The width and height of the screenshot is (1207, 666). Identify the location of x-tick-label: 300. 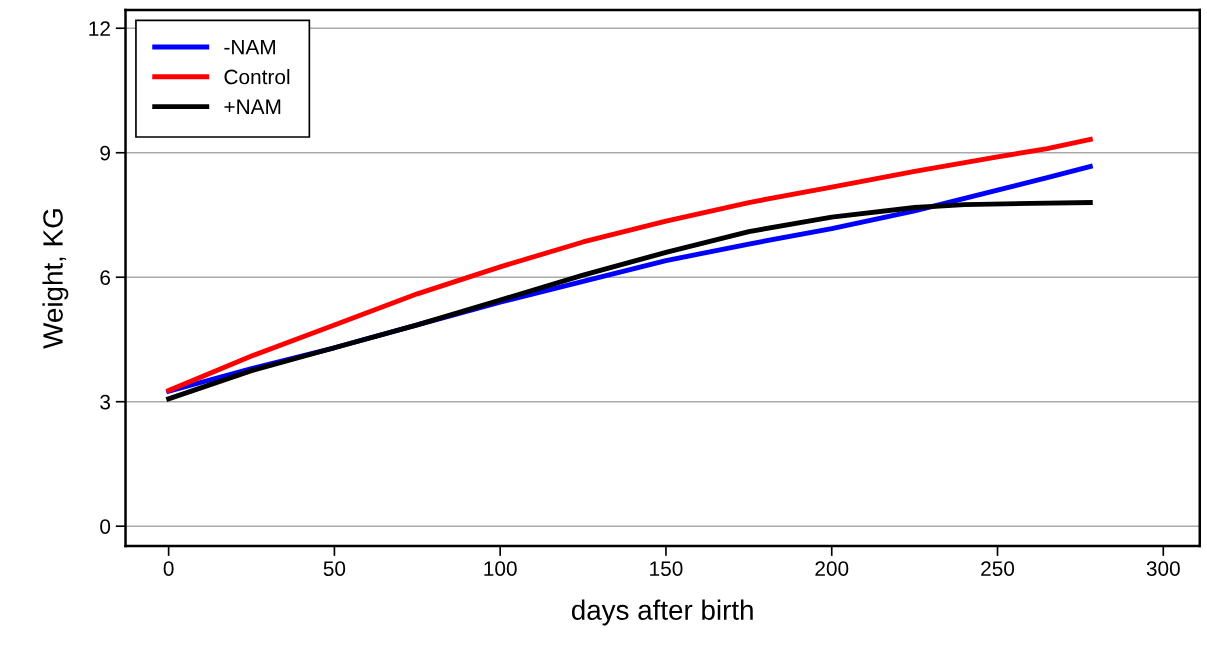
(1163, 569).